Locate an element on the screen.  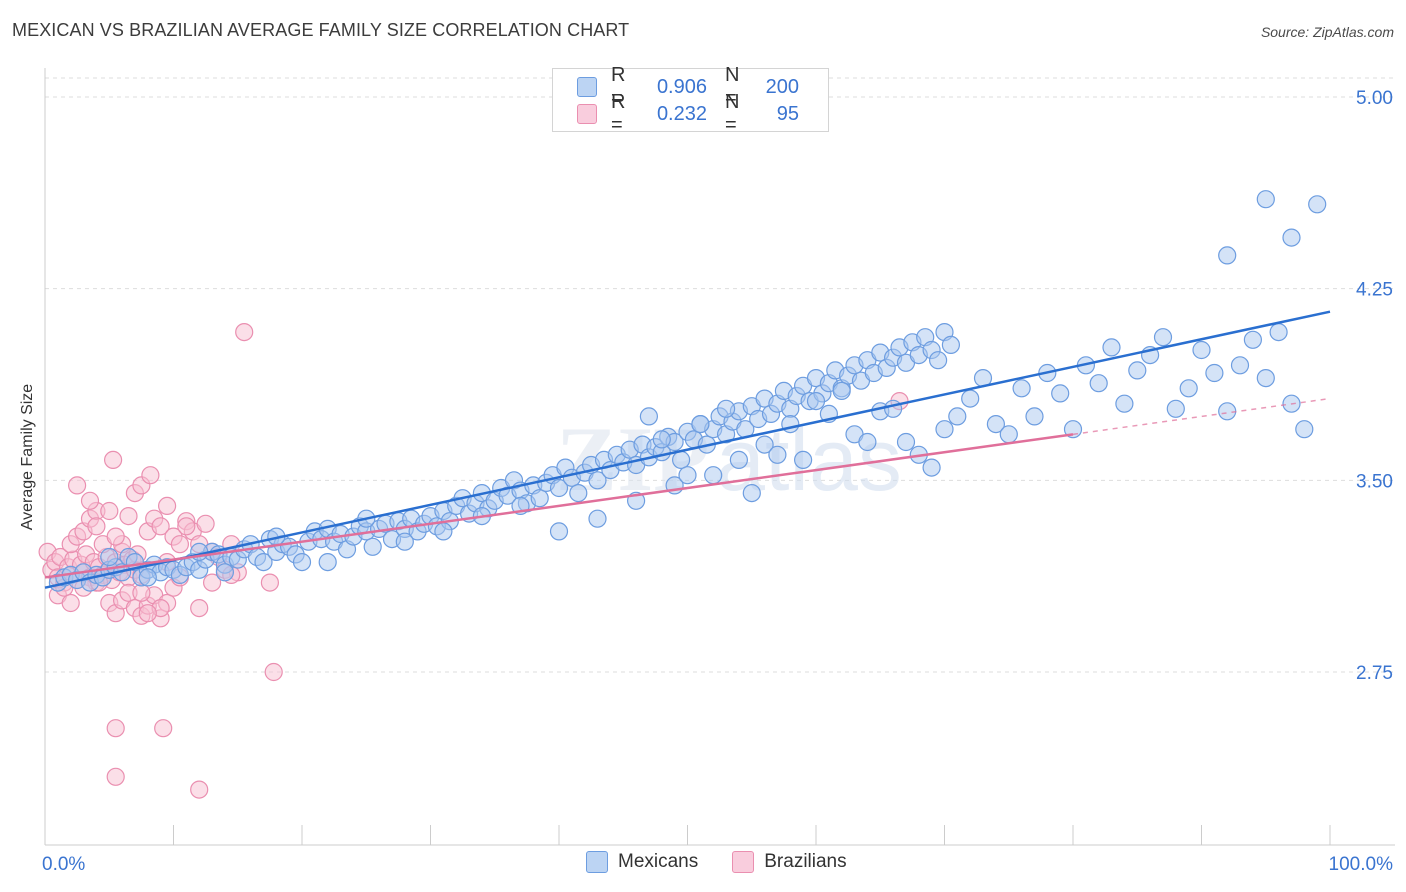
series-legend: Mexicans Brazilians is located at coordinates (733, 862).